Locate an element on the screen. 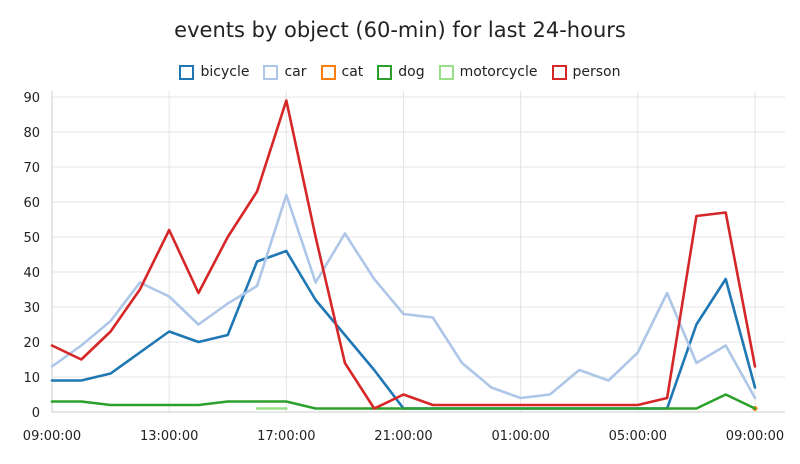 Image resolution: width=800 pixels, height=464 pixels. y-tick-label: 30 is located at coordinates (31, 308).